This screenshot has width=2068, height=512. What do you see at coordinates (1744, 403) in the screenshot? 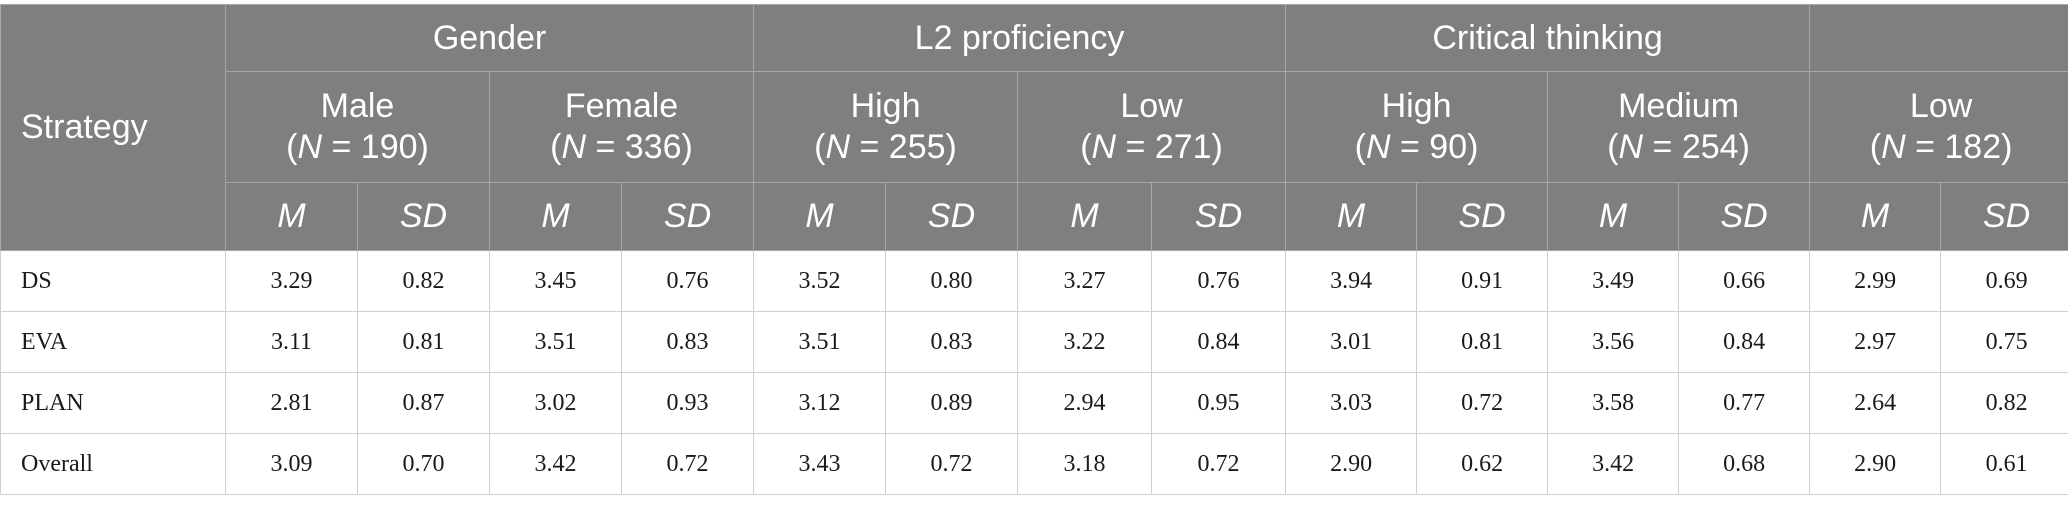
I see `table-cell: 0.77` at bounding box center [1744, 403].